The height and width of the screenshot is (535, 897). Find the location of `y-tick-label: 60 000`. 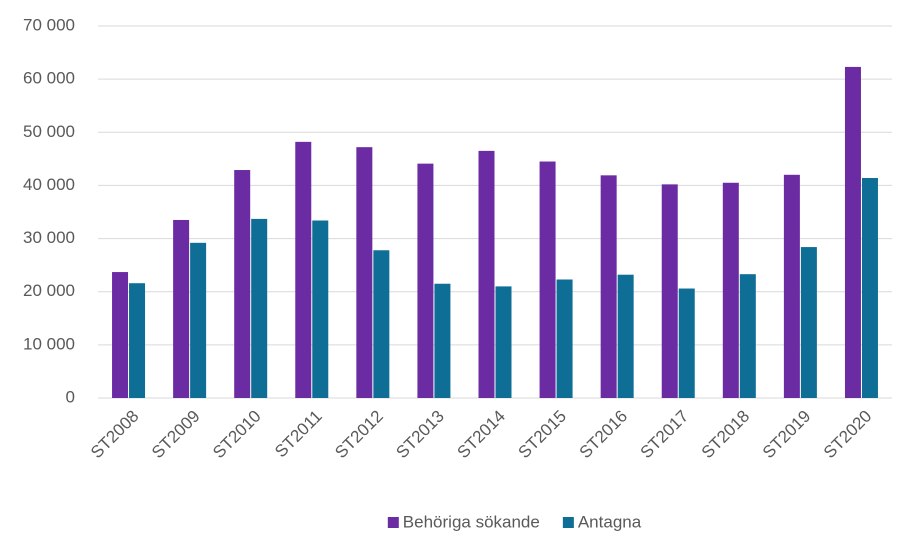

y-tick-label: 60 000 is located at coordinates (49, 78).